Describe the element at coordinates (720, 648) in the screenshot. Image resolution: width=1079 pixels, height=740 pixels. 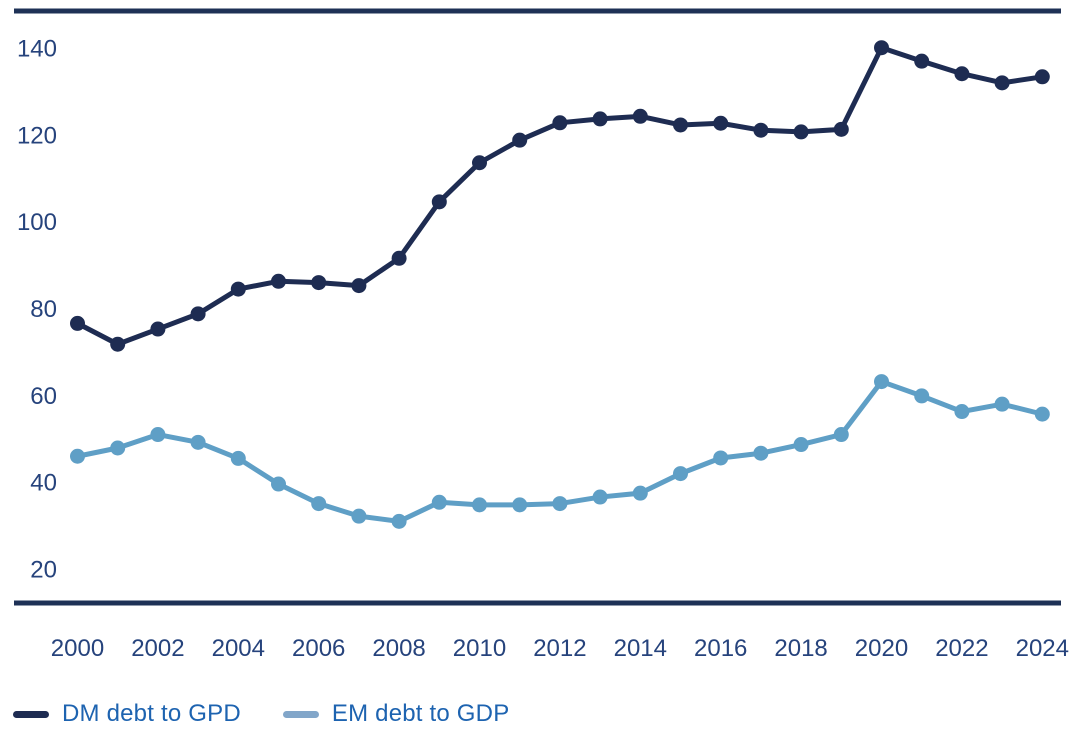
I see `x-axis-tick-label: 2016` at that location.